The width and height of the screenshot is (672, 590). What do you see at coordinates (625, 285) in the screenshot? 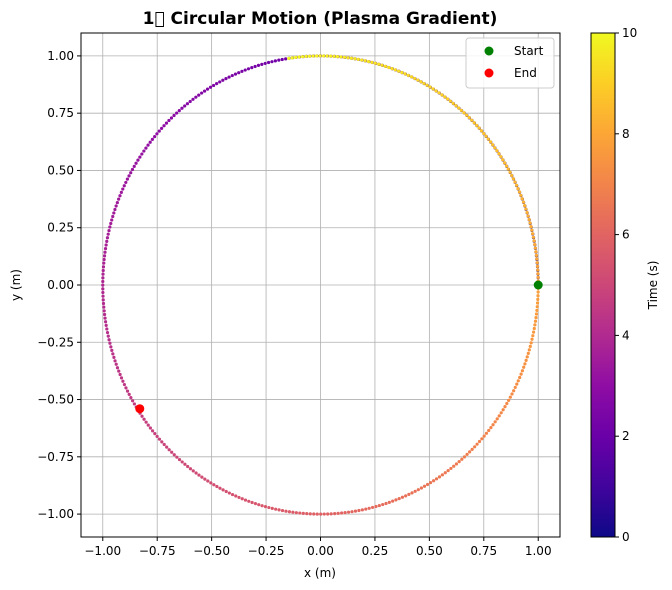
I see `colorbar: 0 2 4 6 8 10 Time (s)` at bounding box center [625, 285].